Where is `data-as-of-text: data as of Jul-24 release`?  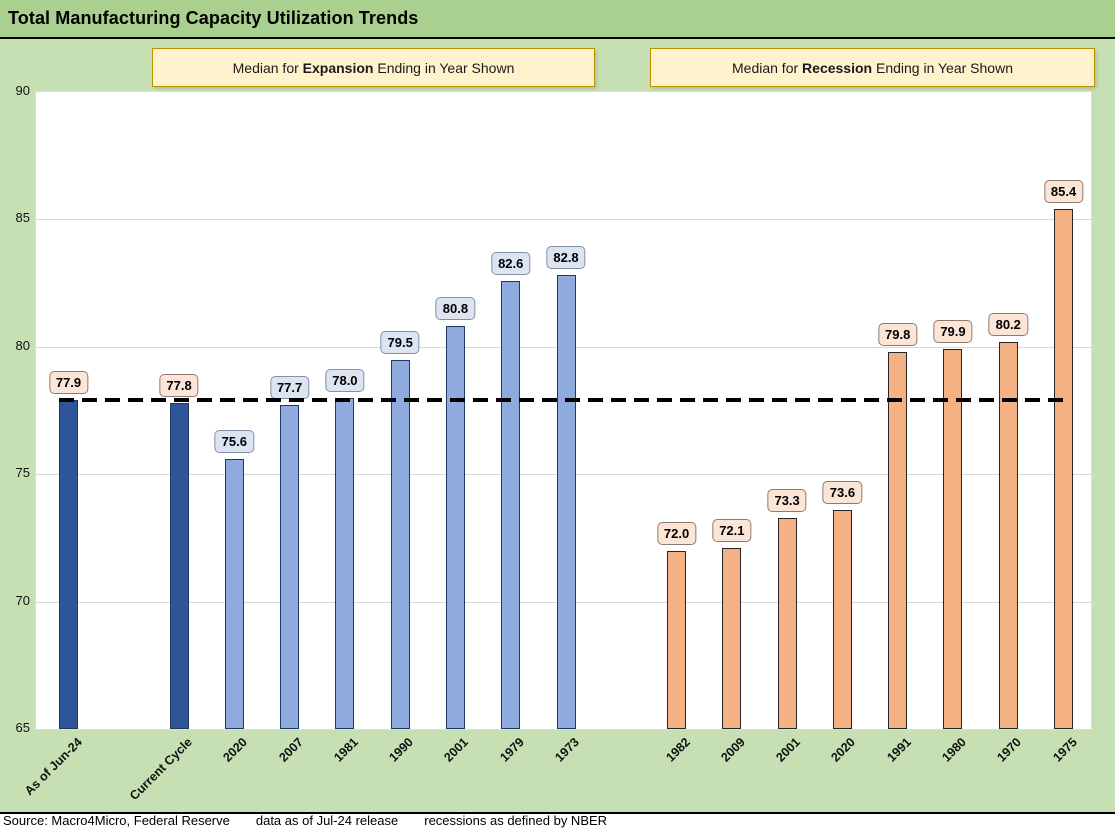
data-as-of-text: data as of Jul-24 release is located at coordinates (327, 820).